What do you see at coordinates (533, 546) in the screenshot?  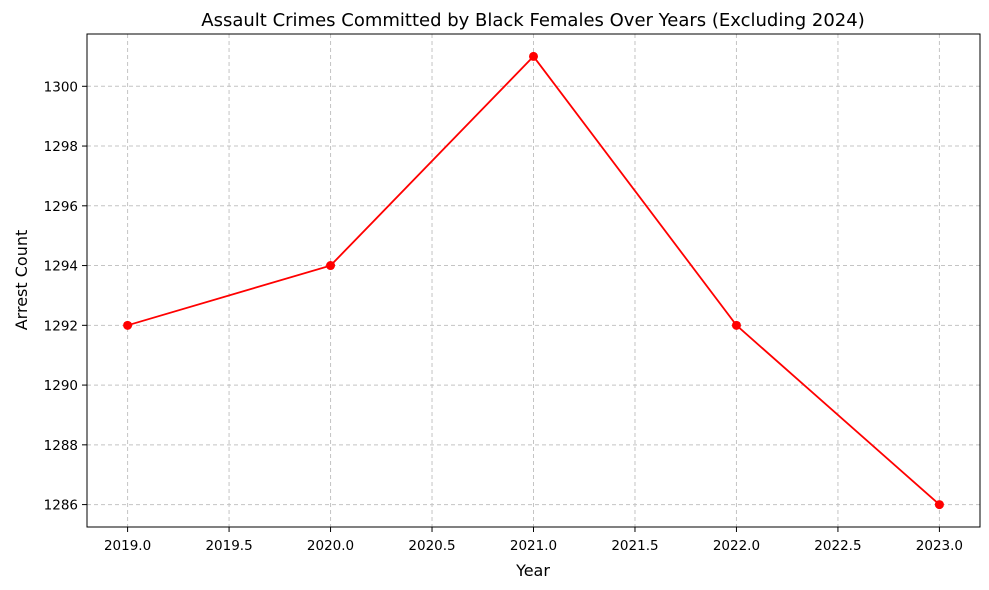 I see `x-tick-label: 2021.0` at bounding box center [533, 546].